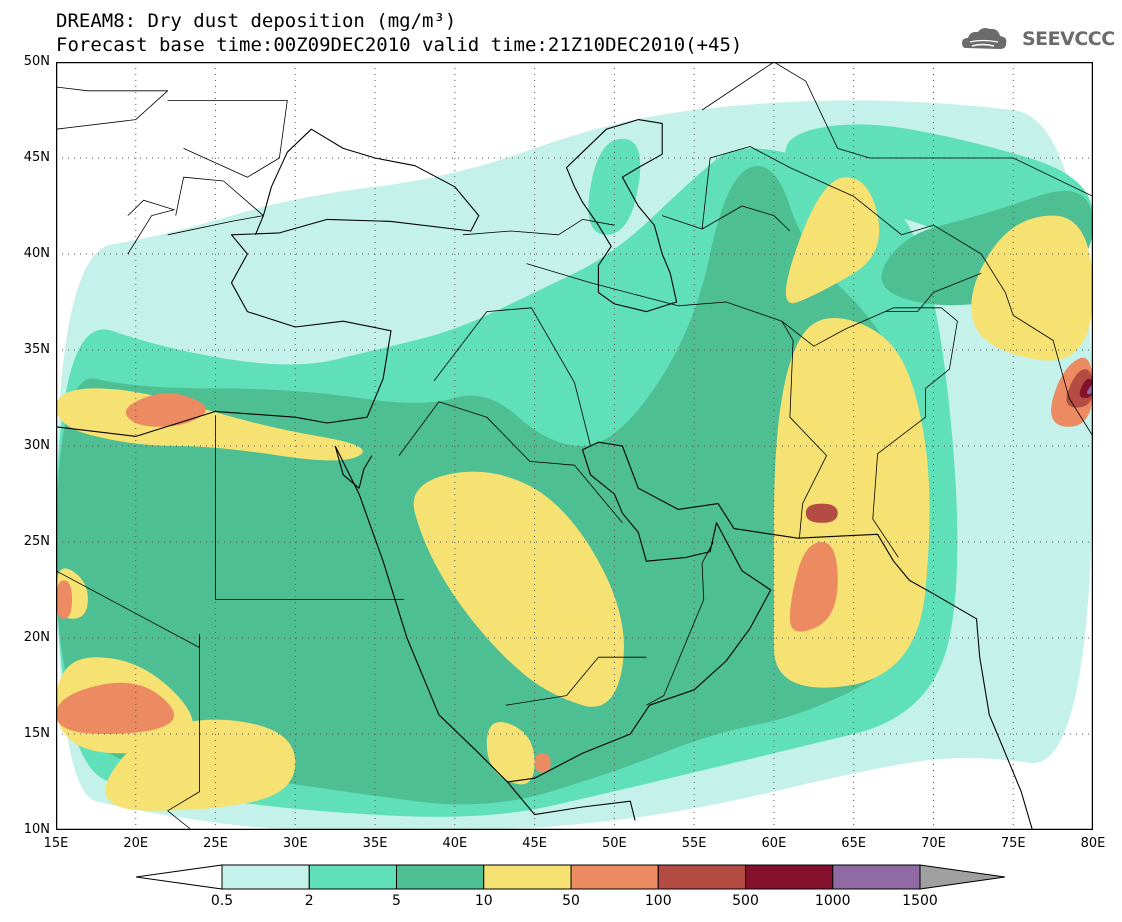 This screenshot has width=1122, height=922. What do you see at coordinates (920, 901) in the screenshot?
I see `colorbar-label: 1500` at bounding box center [920, 901].